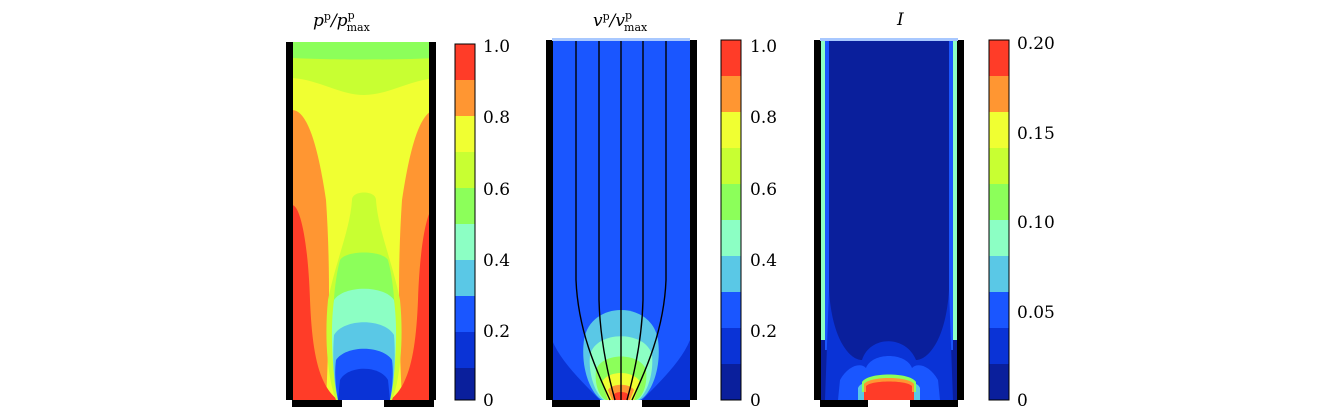 The width and height of the screenshot is (1339, 417). What do you see at coordinates (748, 224) in the screenshot?
I see `colorbar-velocity: 1.0 0.8 0.6 0.4 0.2 0` at bounding box center [748, 224].